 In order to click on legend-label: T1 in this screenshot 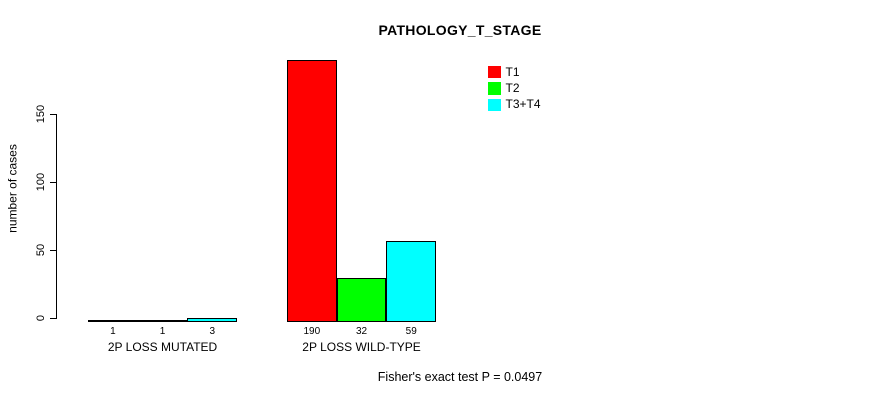, I will do `click(512, 71)`.